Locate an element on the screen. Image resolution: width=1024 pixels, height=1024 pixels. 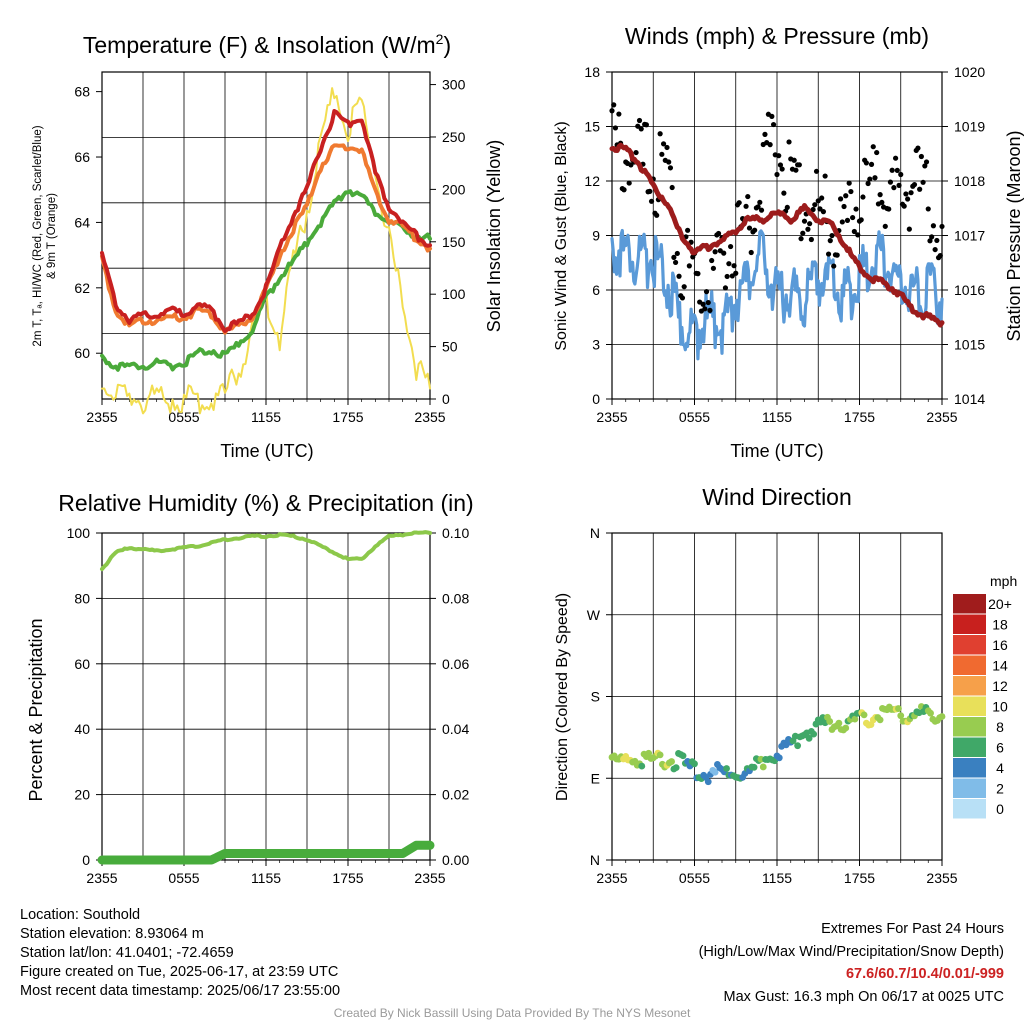
temp-xtick-label: 1755 is located at coordinates (347, 417).